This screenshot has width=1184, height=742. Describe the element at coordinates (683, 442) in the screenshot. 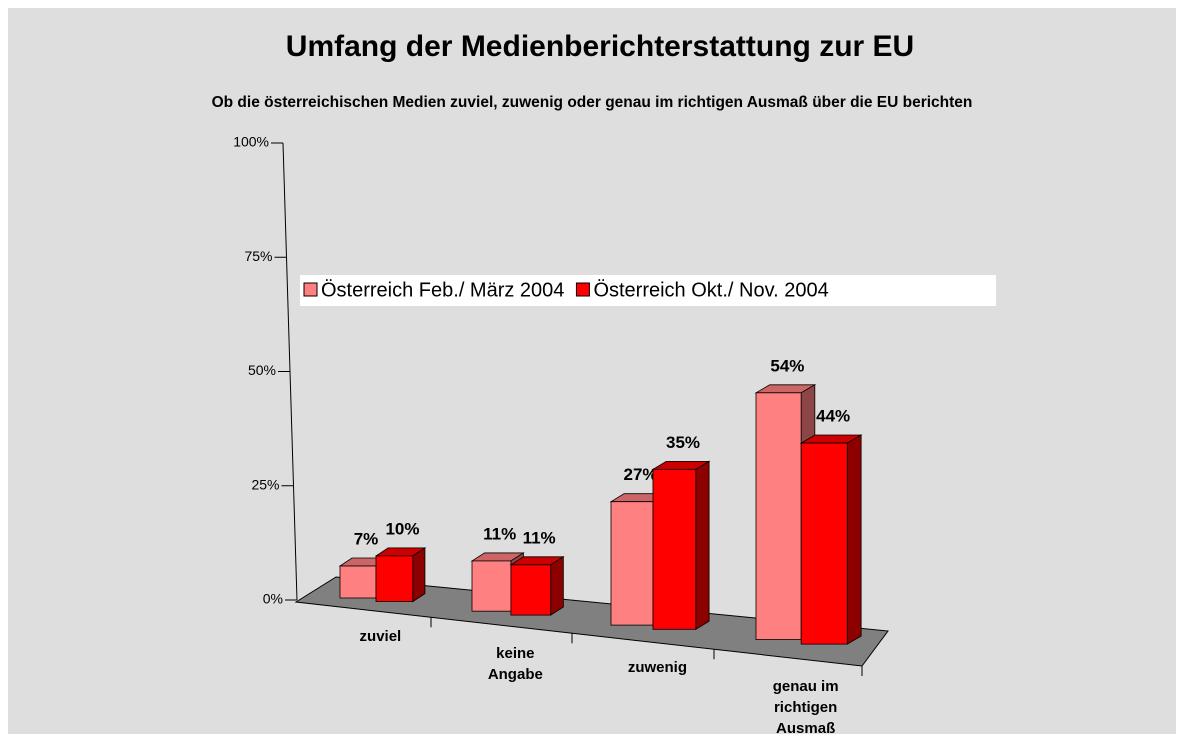

I see `data-label: 35%` at that location.